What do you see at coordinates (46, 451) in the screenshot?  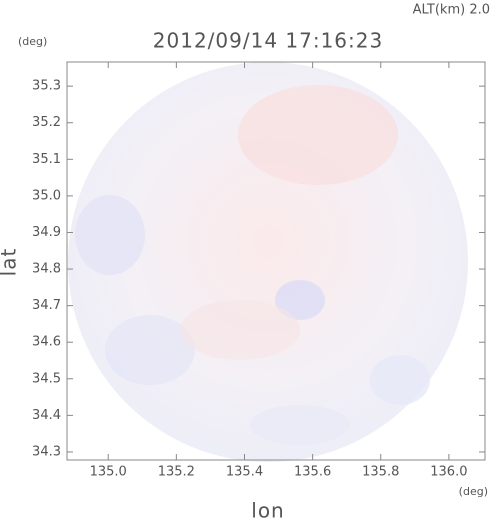 I see `y-tick-label: 34.3` at bounding box center [46, 451].